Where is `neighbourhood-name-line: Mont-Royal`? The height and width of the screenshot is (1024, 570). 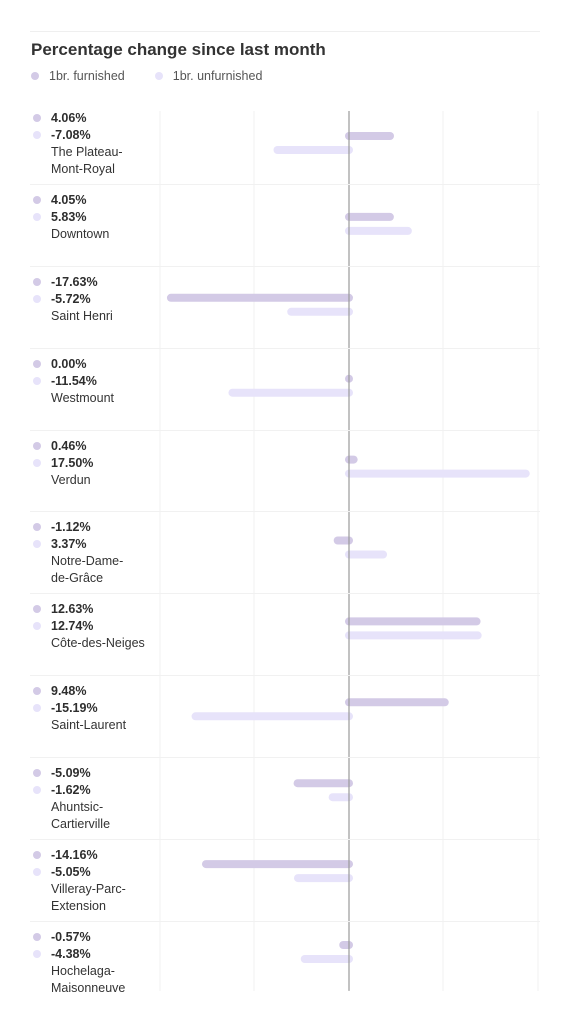 neighbourhood-name-line: Mont-Royal is located at coordinates (83, 169).